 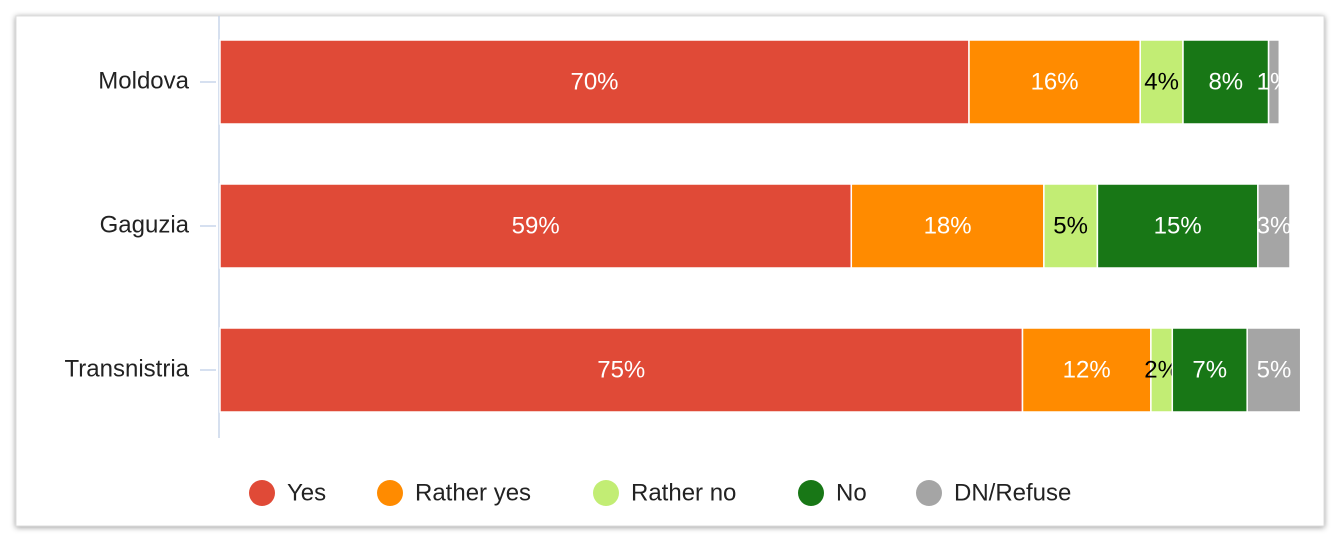 What do you see at coordinates (1012, 492) in the screenshot?
I see `legend-label: DN/Refuse` at bounding box center [1012, 492].